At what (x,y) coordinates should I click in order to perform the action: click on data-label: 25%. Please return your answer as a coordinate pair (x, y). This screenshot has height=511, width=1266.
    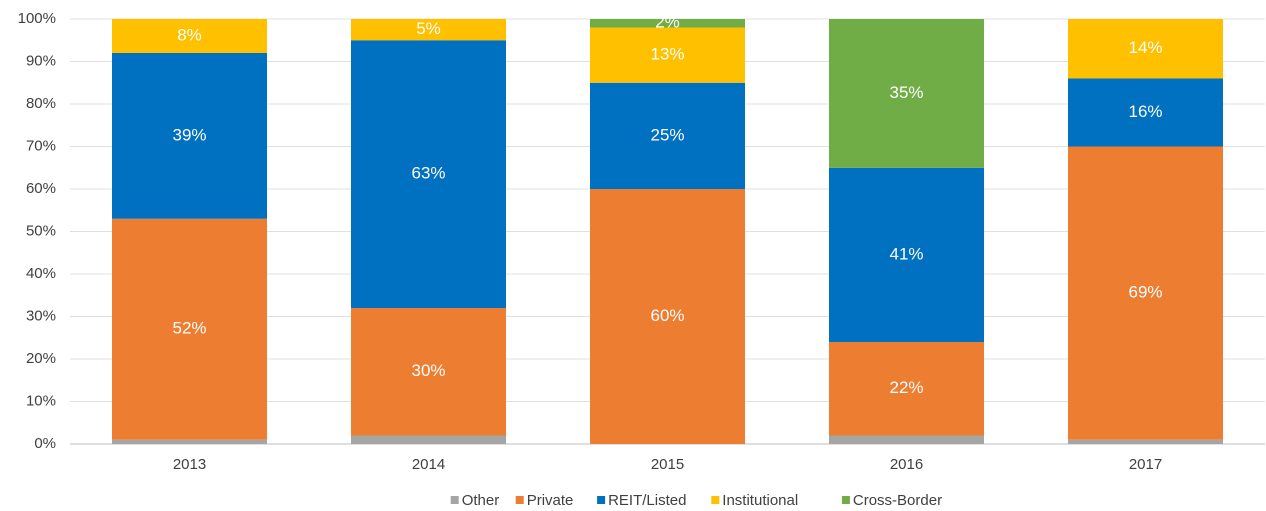
    Looking at the image, I should click on (667, 134).